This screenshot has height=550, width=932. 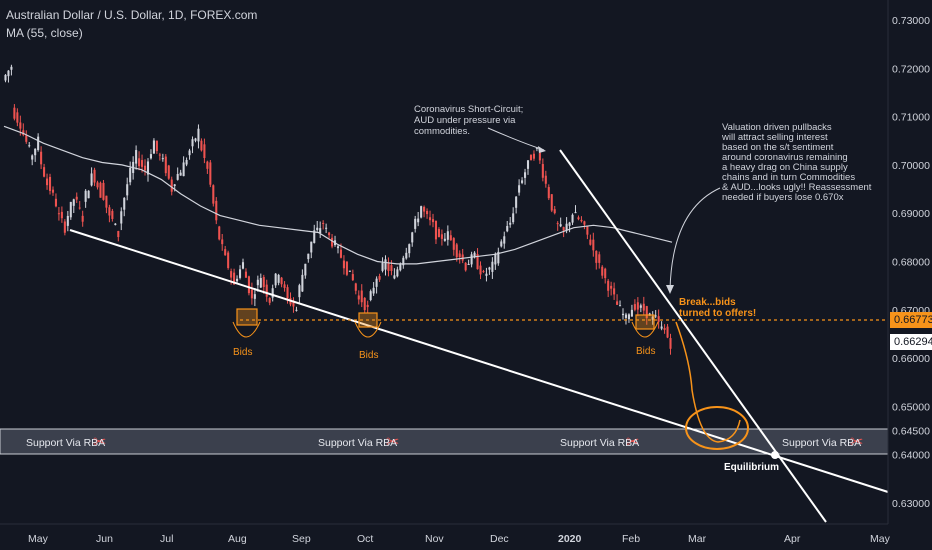 I want to click on x-tick-label: 2020, so click(x=570, y=539).